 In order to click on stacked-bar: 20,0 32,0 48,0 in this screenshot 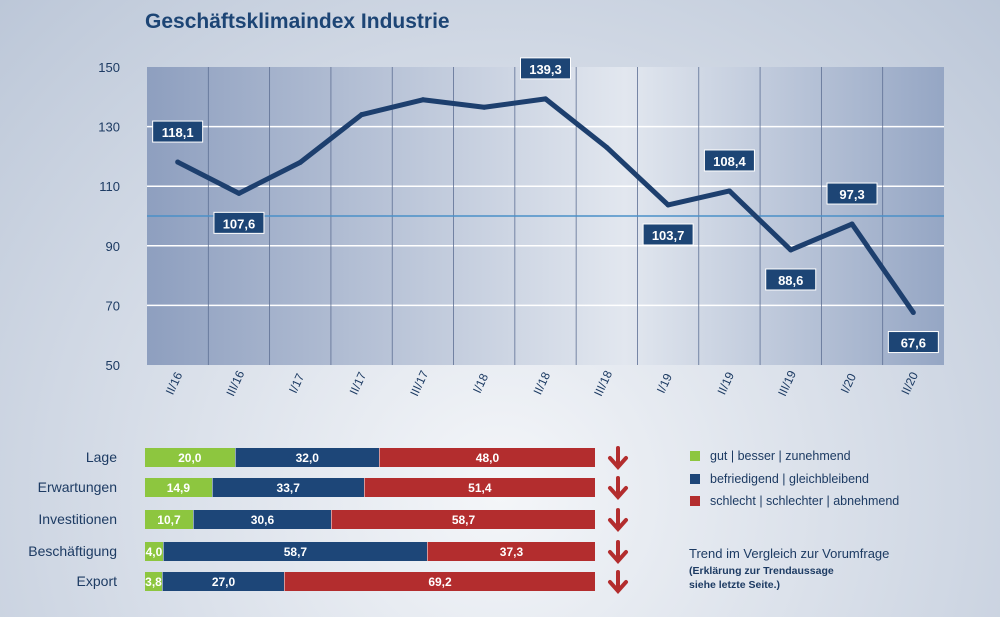, I will do `click(370, 457)`.